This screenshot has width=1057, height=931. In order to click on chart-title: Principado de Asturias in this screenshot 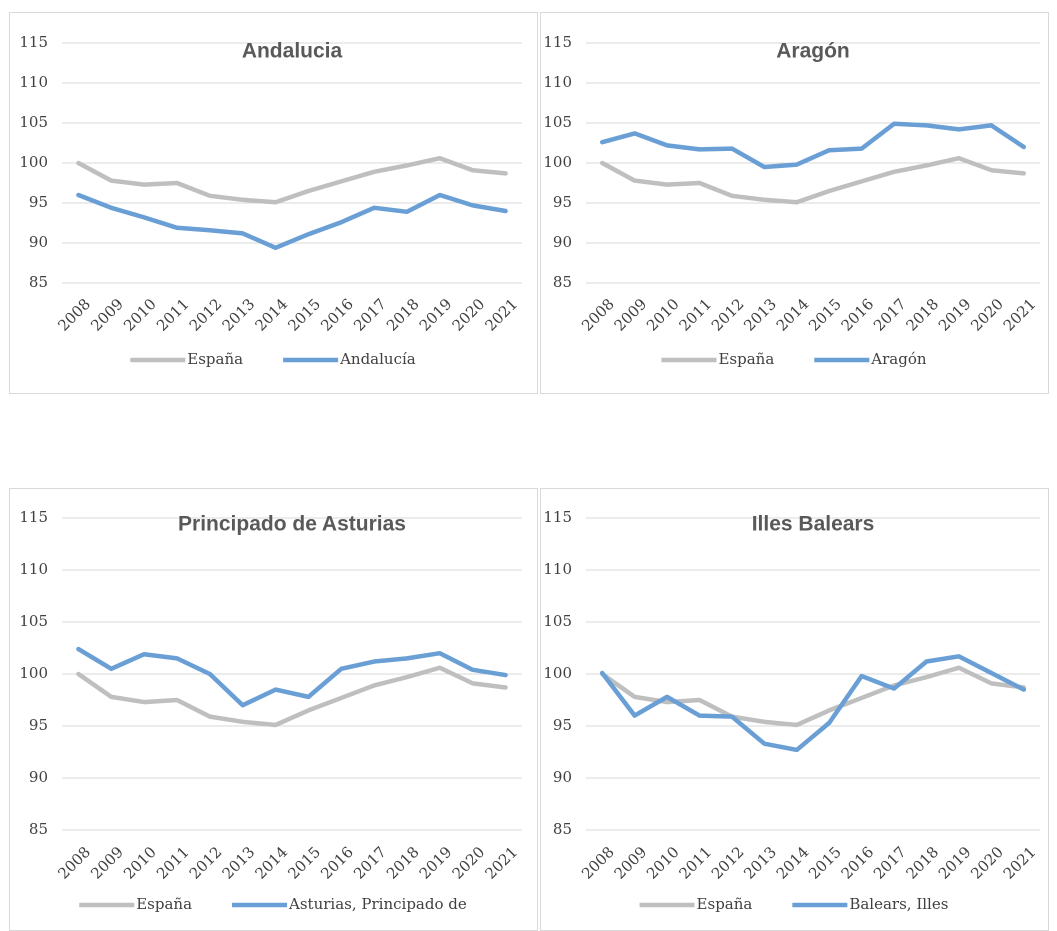, I will do `click(292, 524)`.